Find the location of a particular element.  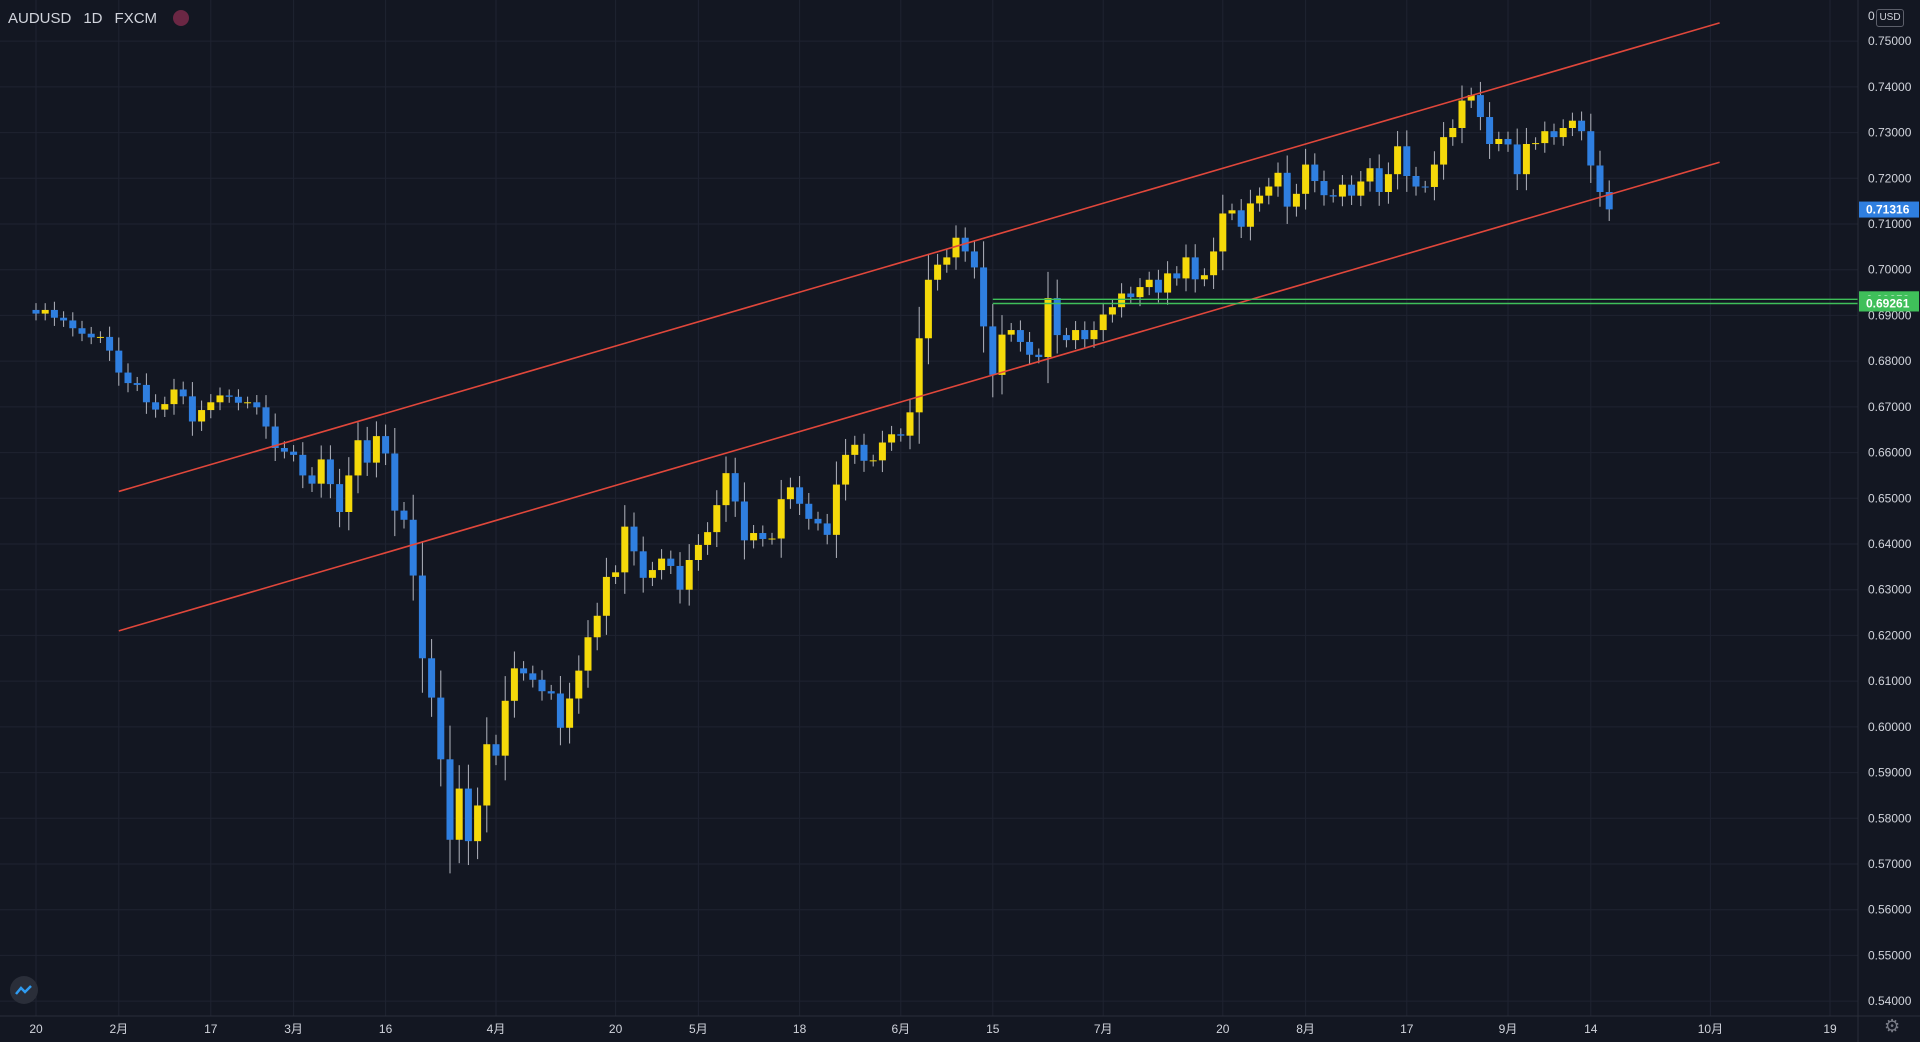

time-tick-label: 18 is located at coordinates (800, 1029).